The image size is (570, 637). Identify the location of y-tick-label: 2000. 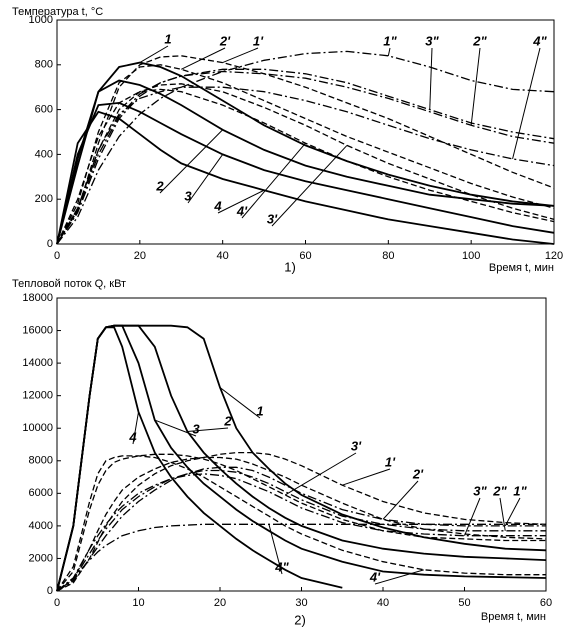
(41, 558).